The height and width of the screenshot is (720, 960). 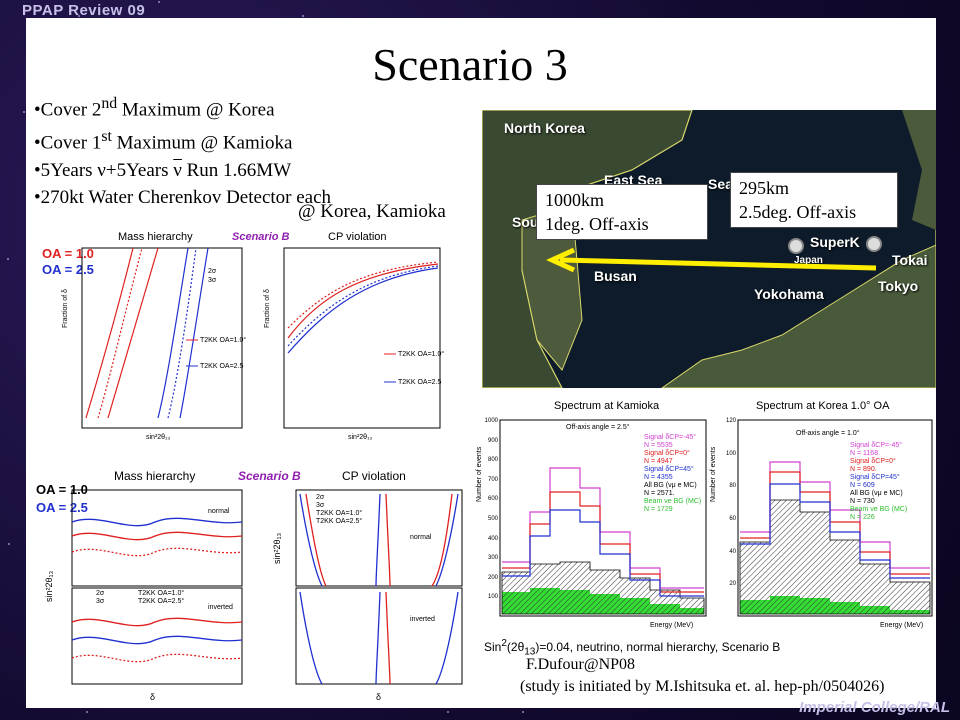 I want to click on legend-entry: N = 1729, so click(x=658, y=509).